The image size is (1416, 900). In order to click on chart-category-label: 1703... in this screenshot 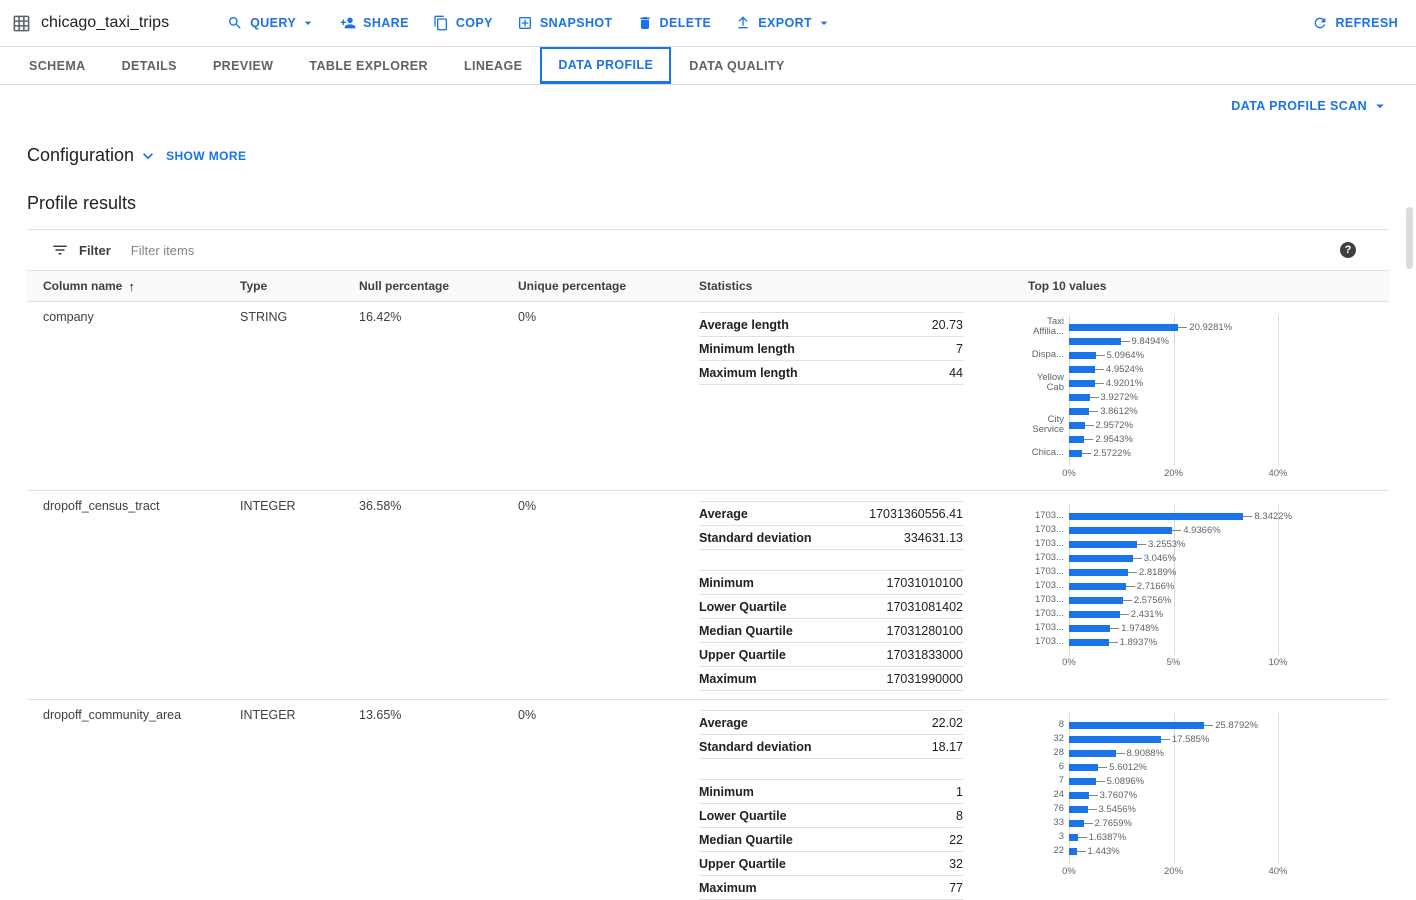, I will do `click(1049, 515)`.